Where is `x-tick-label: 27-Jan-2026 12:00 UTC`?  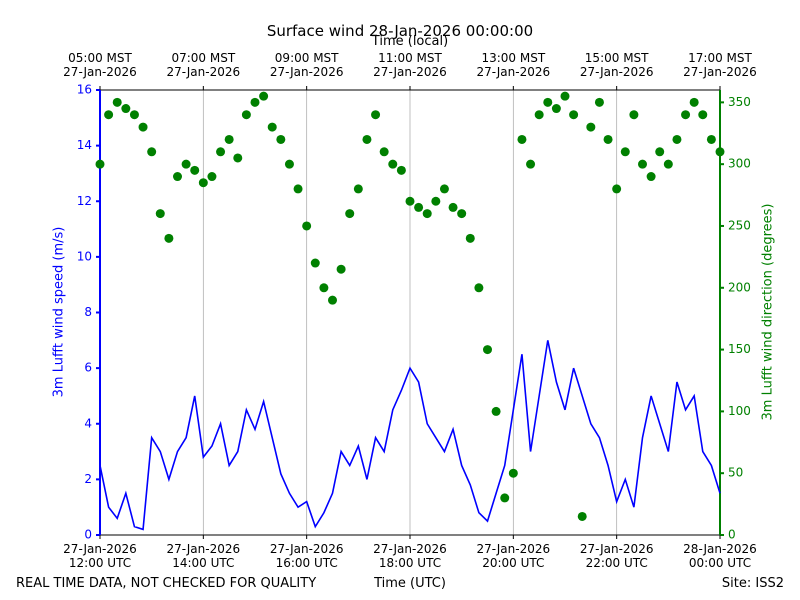
x-tick-label: 27-Jan-2026 12:00 UTC is located at coordinates (100, 556).